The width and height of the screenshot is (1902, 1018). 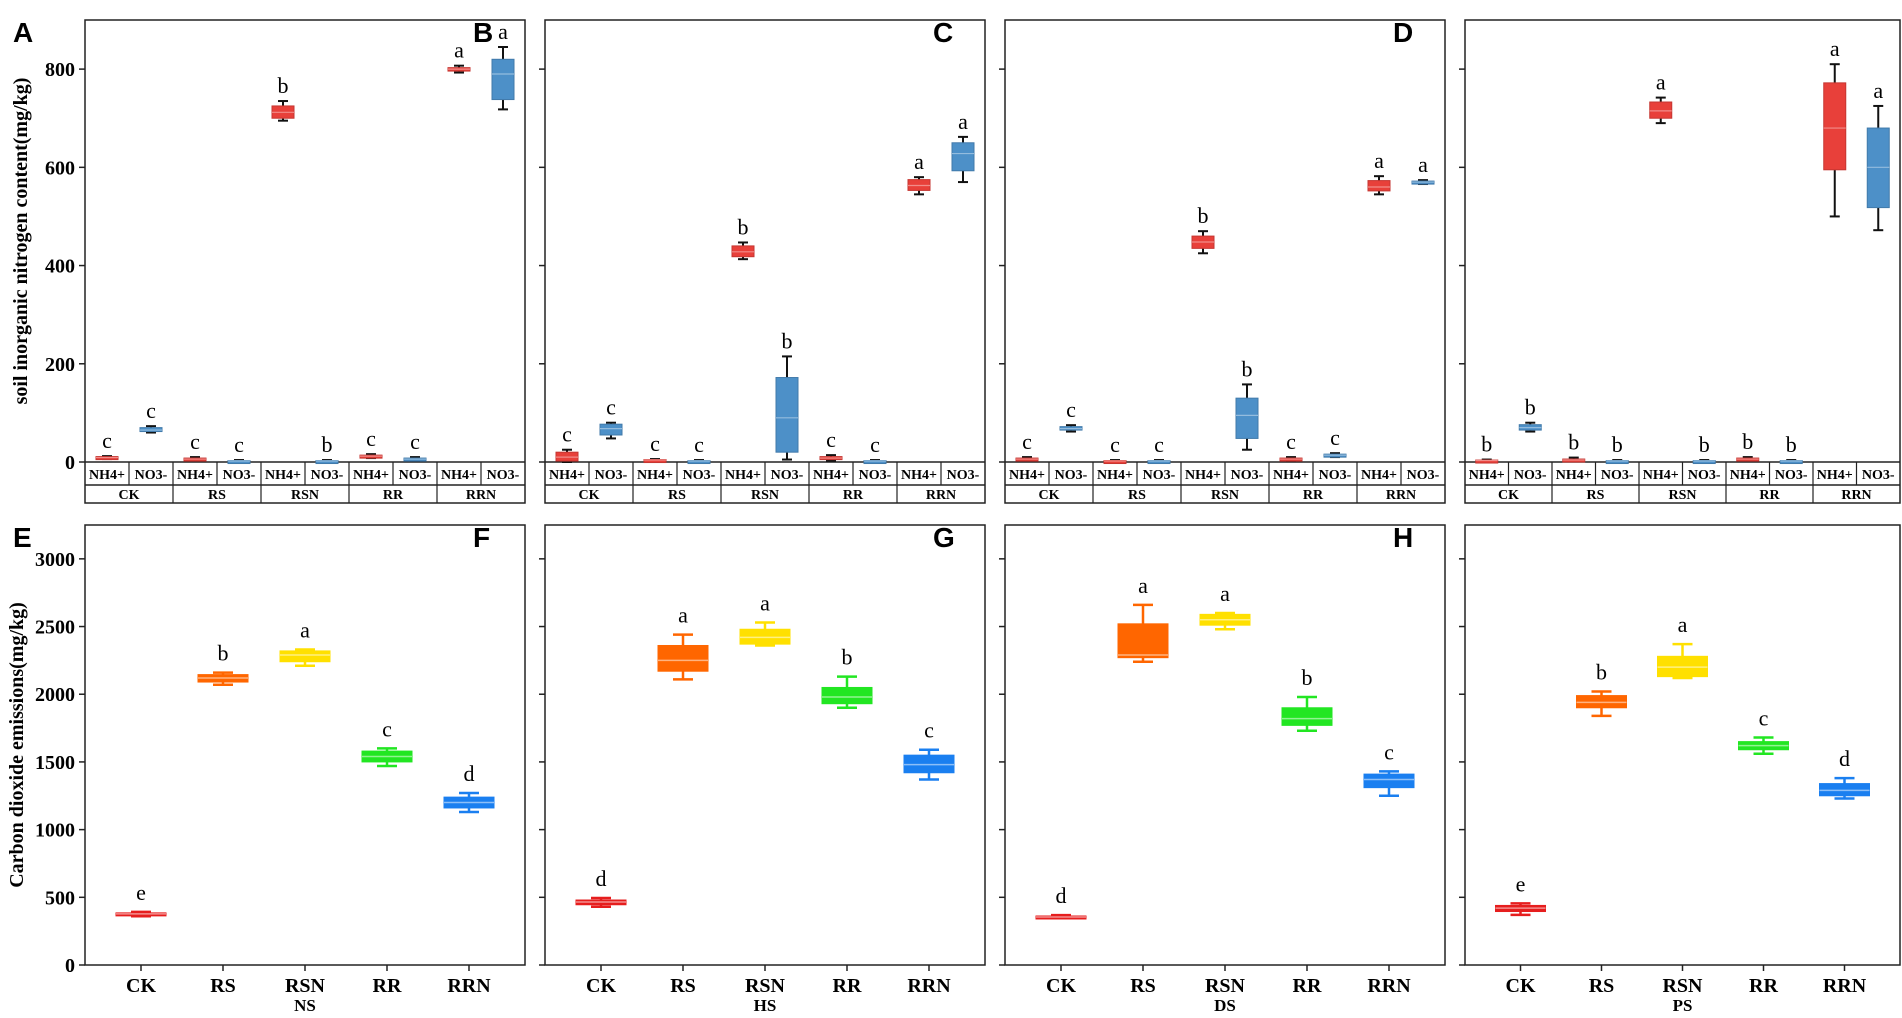 I want to click on x-tick-label: RS, so click(x=683, y=986).